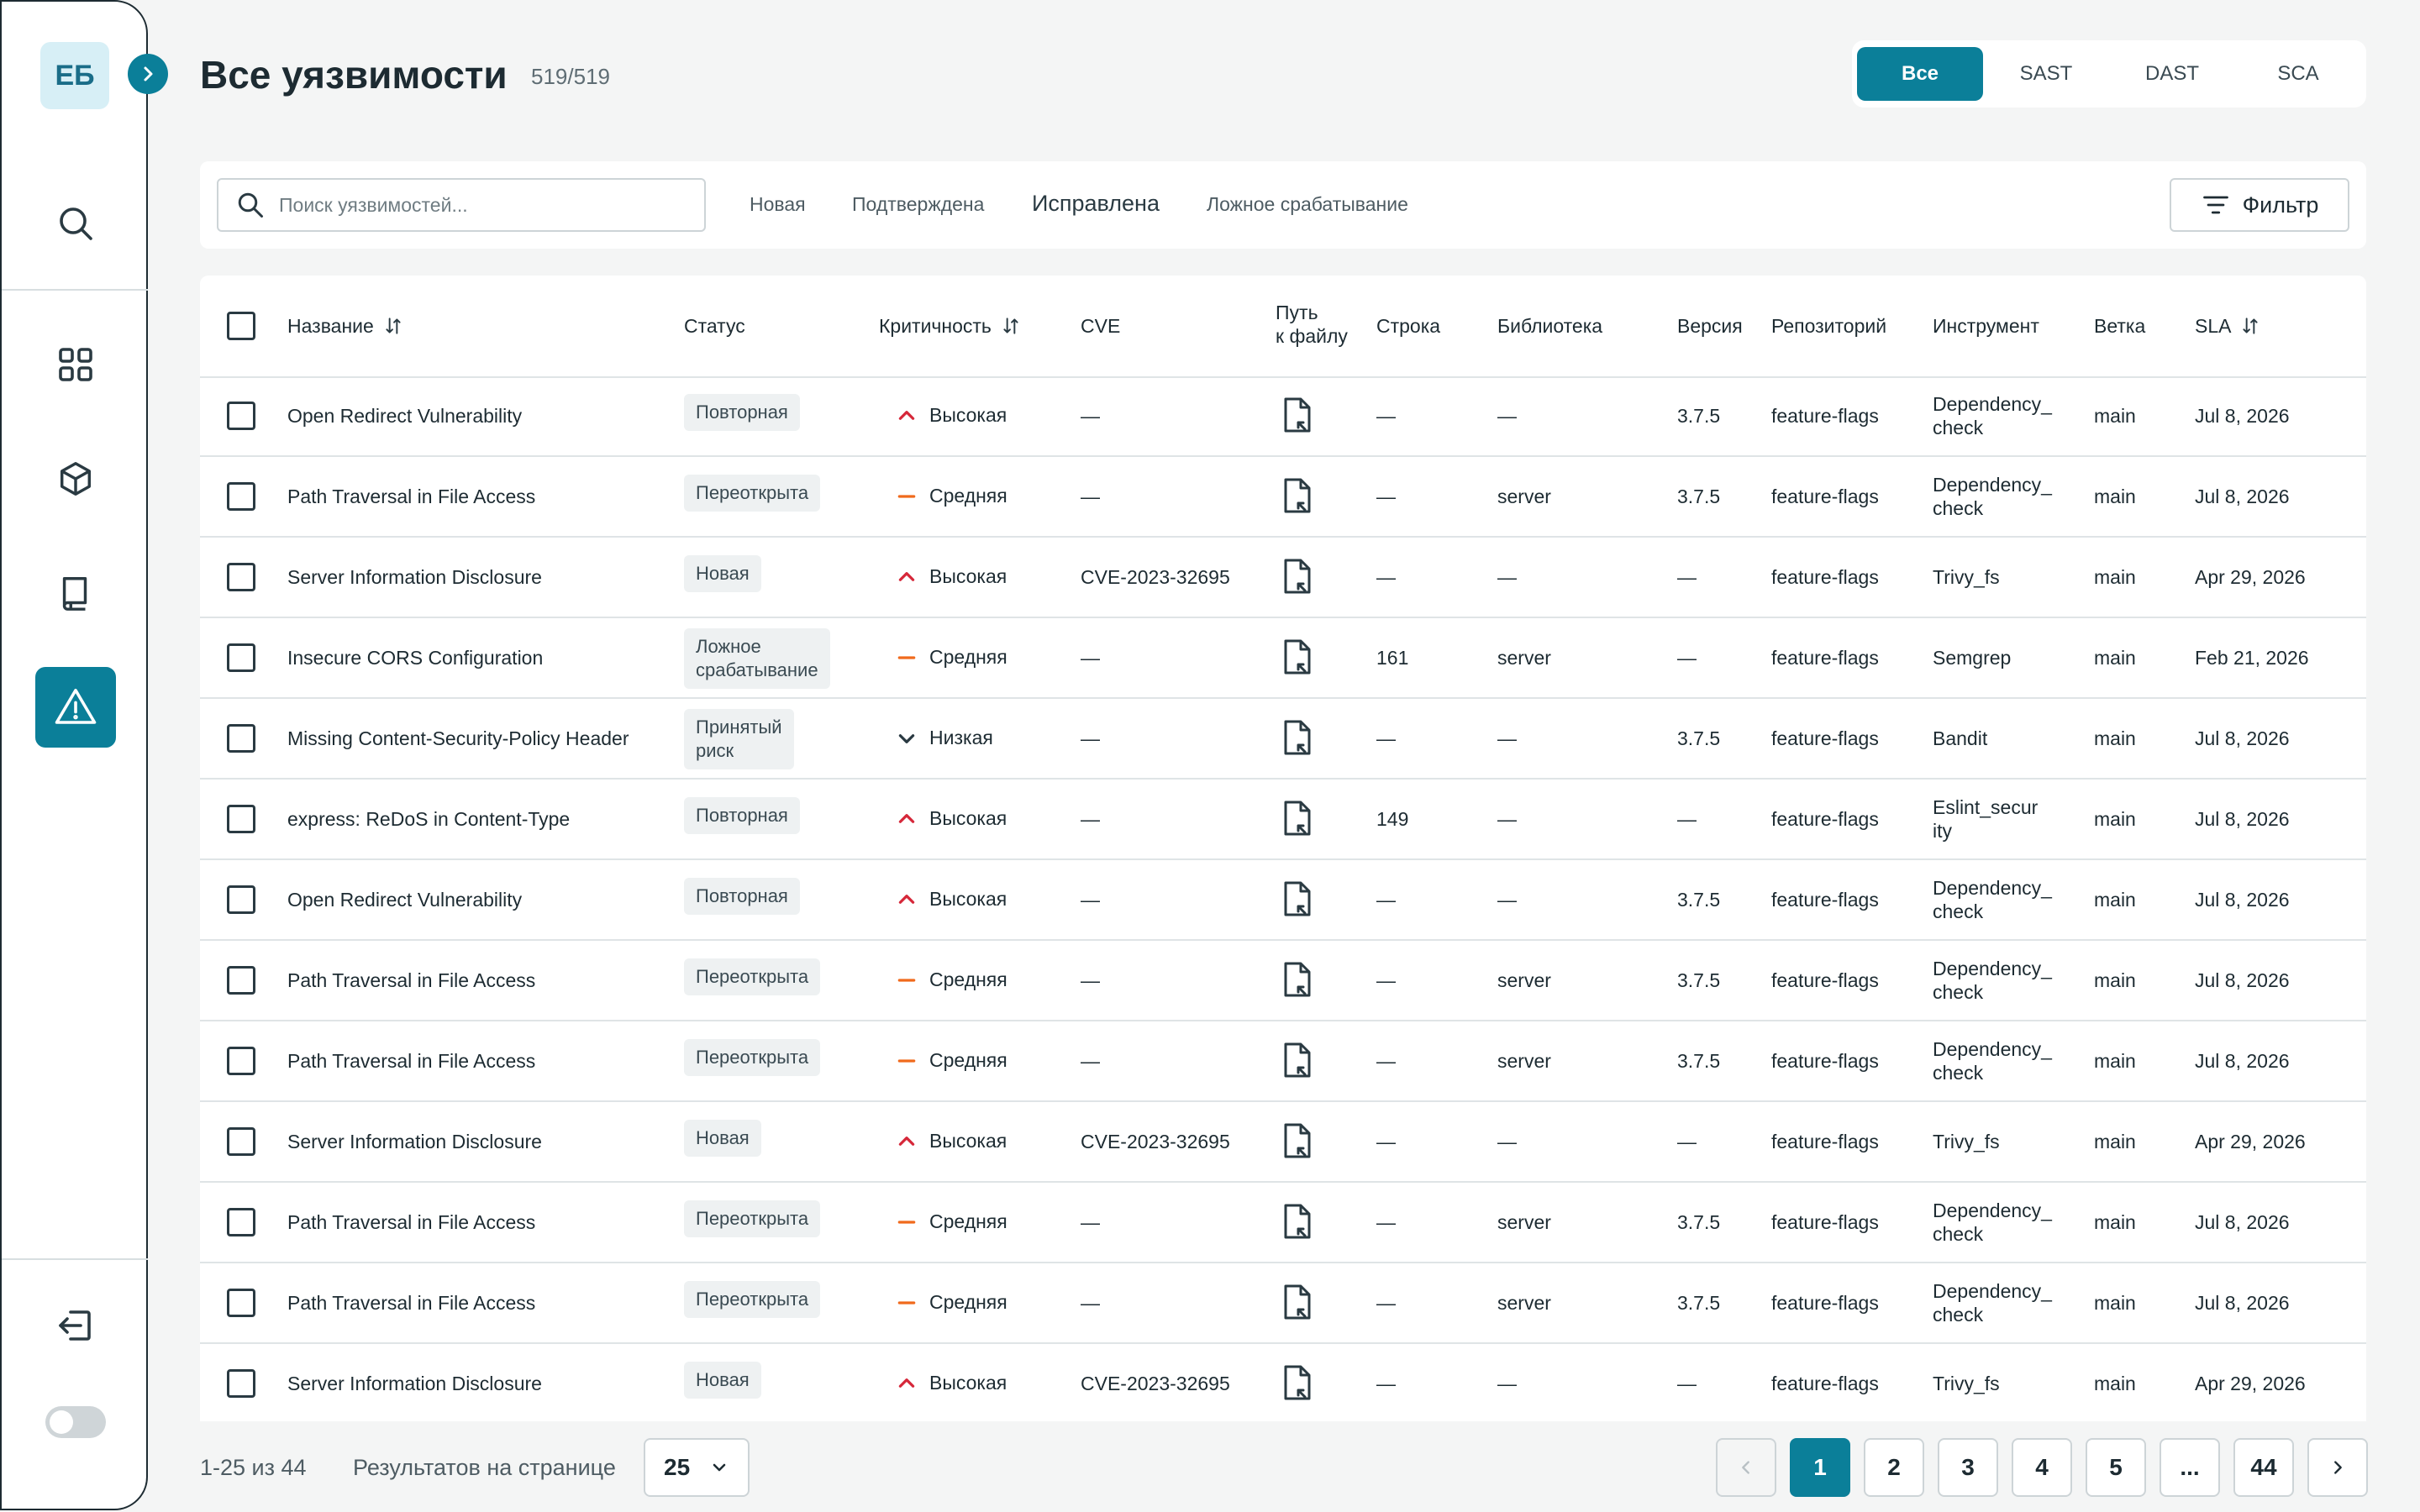  What do you see at coordinates (918, 204) in the screenshot?
I see `quick-filter-confirmed: Подтверждена` at bounding box center [918, 204].